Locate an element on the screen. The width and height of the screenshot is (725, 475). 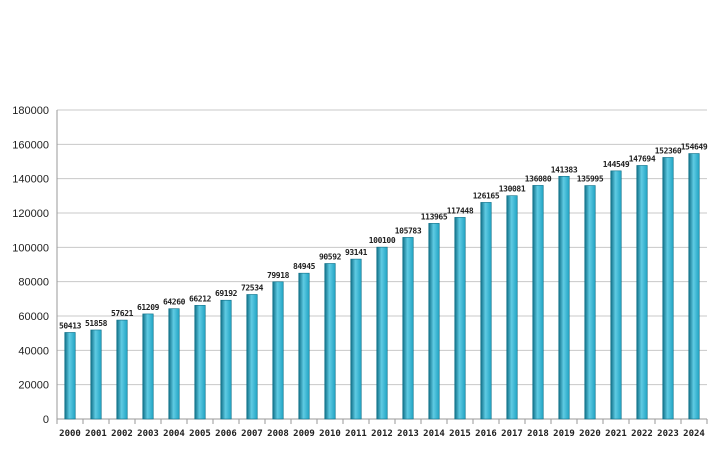
bar-2011 is located at coordinates (356, 339).